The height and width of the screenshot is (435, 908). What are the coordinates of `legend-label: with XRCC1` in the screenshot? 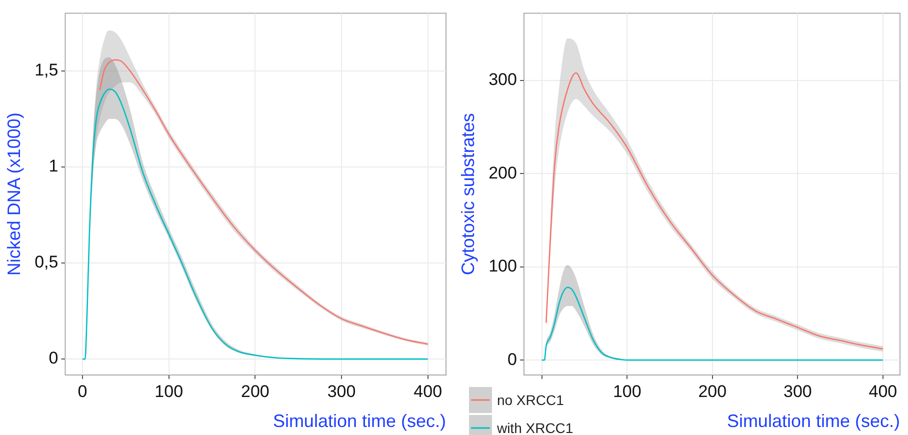 It's located at (535, 427).